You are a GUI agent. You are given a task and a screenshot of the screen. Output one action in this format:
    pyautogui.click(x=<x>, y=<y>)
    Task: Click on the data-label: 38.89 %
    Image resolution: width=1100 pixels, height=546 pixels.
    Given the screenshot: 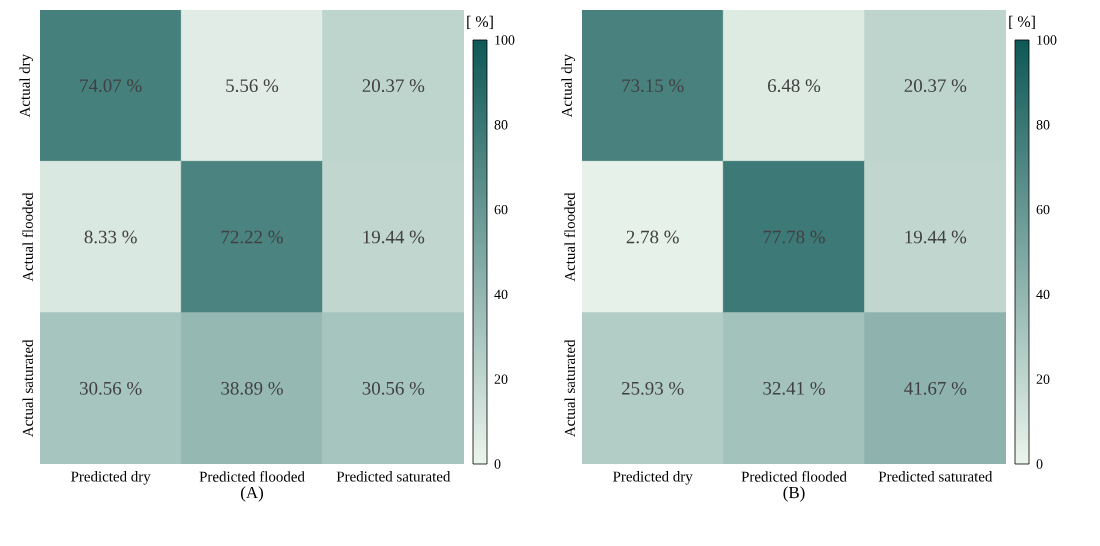 What is the action you would take?
    pyautogui.click(x=252, y=388)
    